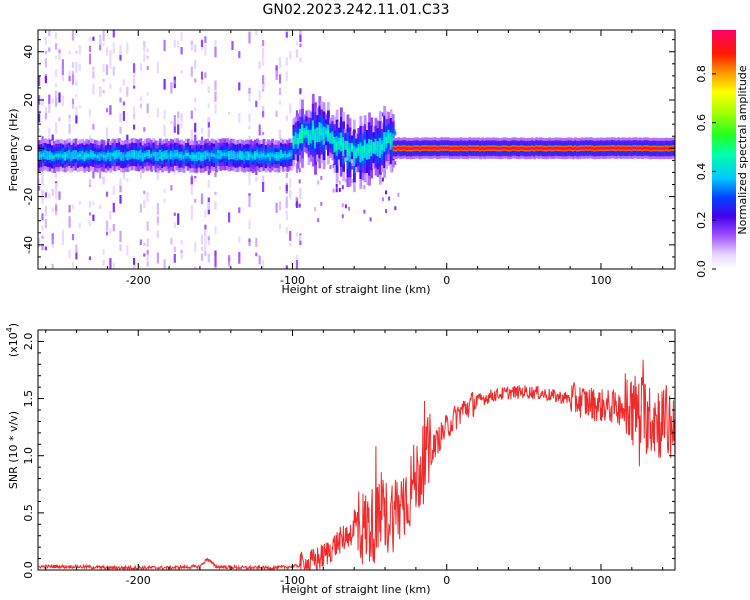  Describe the element at coordinates (28, 245) in the screenshot. I see `spectrogram-y-tick-label: -40` at that location.